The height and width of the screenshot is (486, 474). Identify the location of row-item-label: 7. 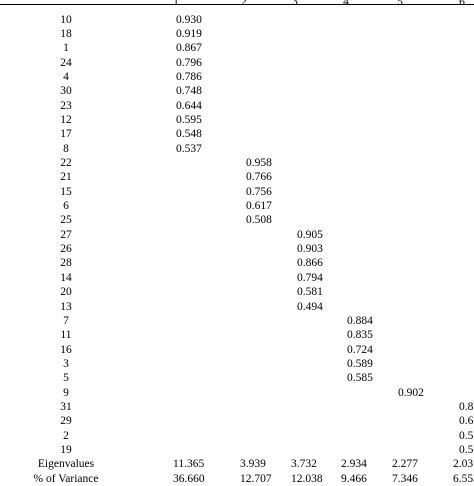
(66, 320).